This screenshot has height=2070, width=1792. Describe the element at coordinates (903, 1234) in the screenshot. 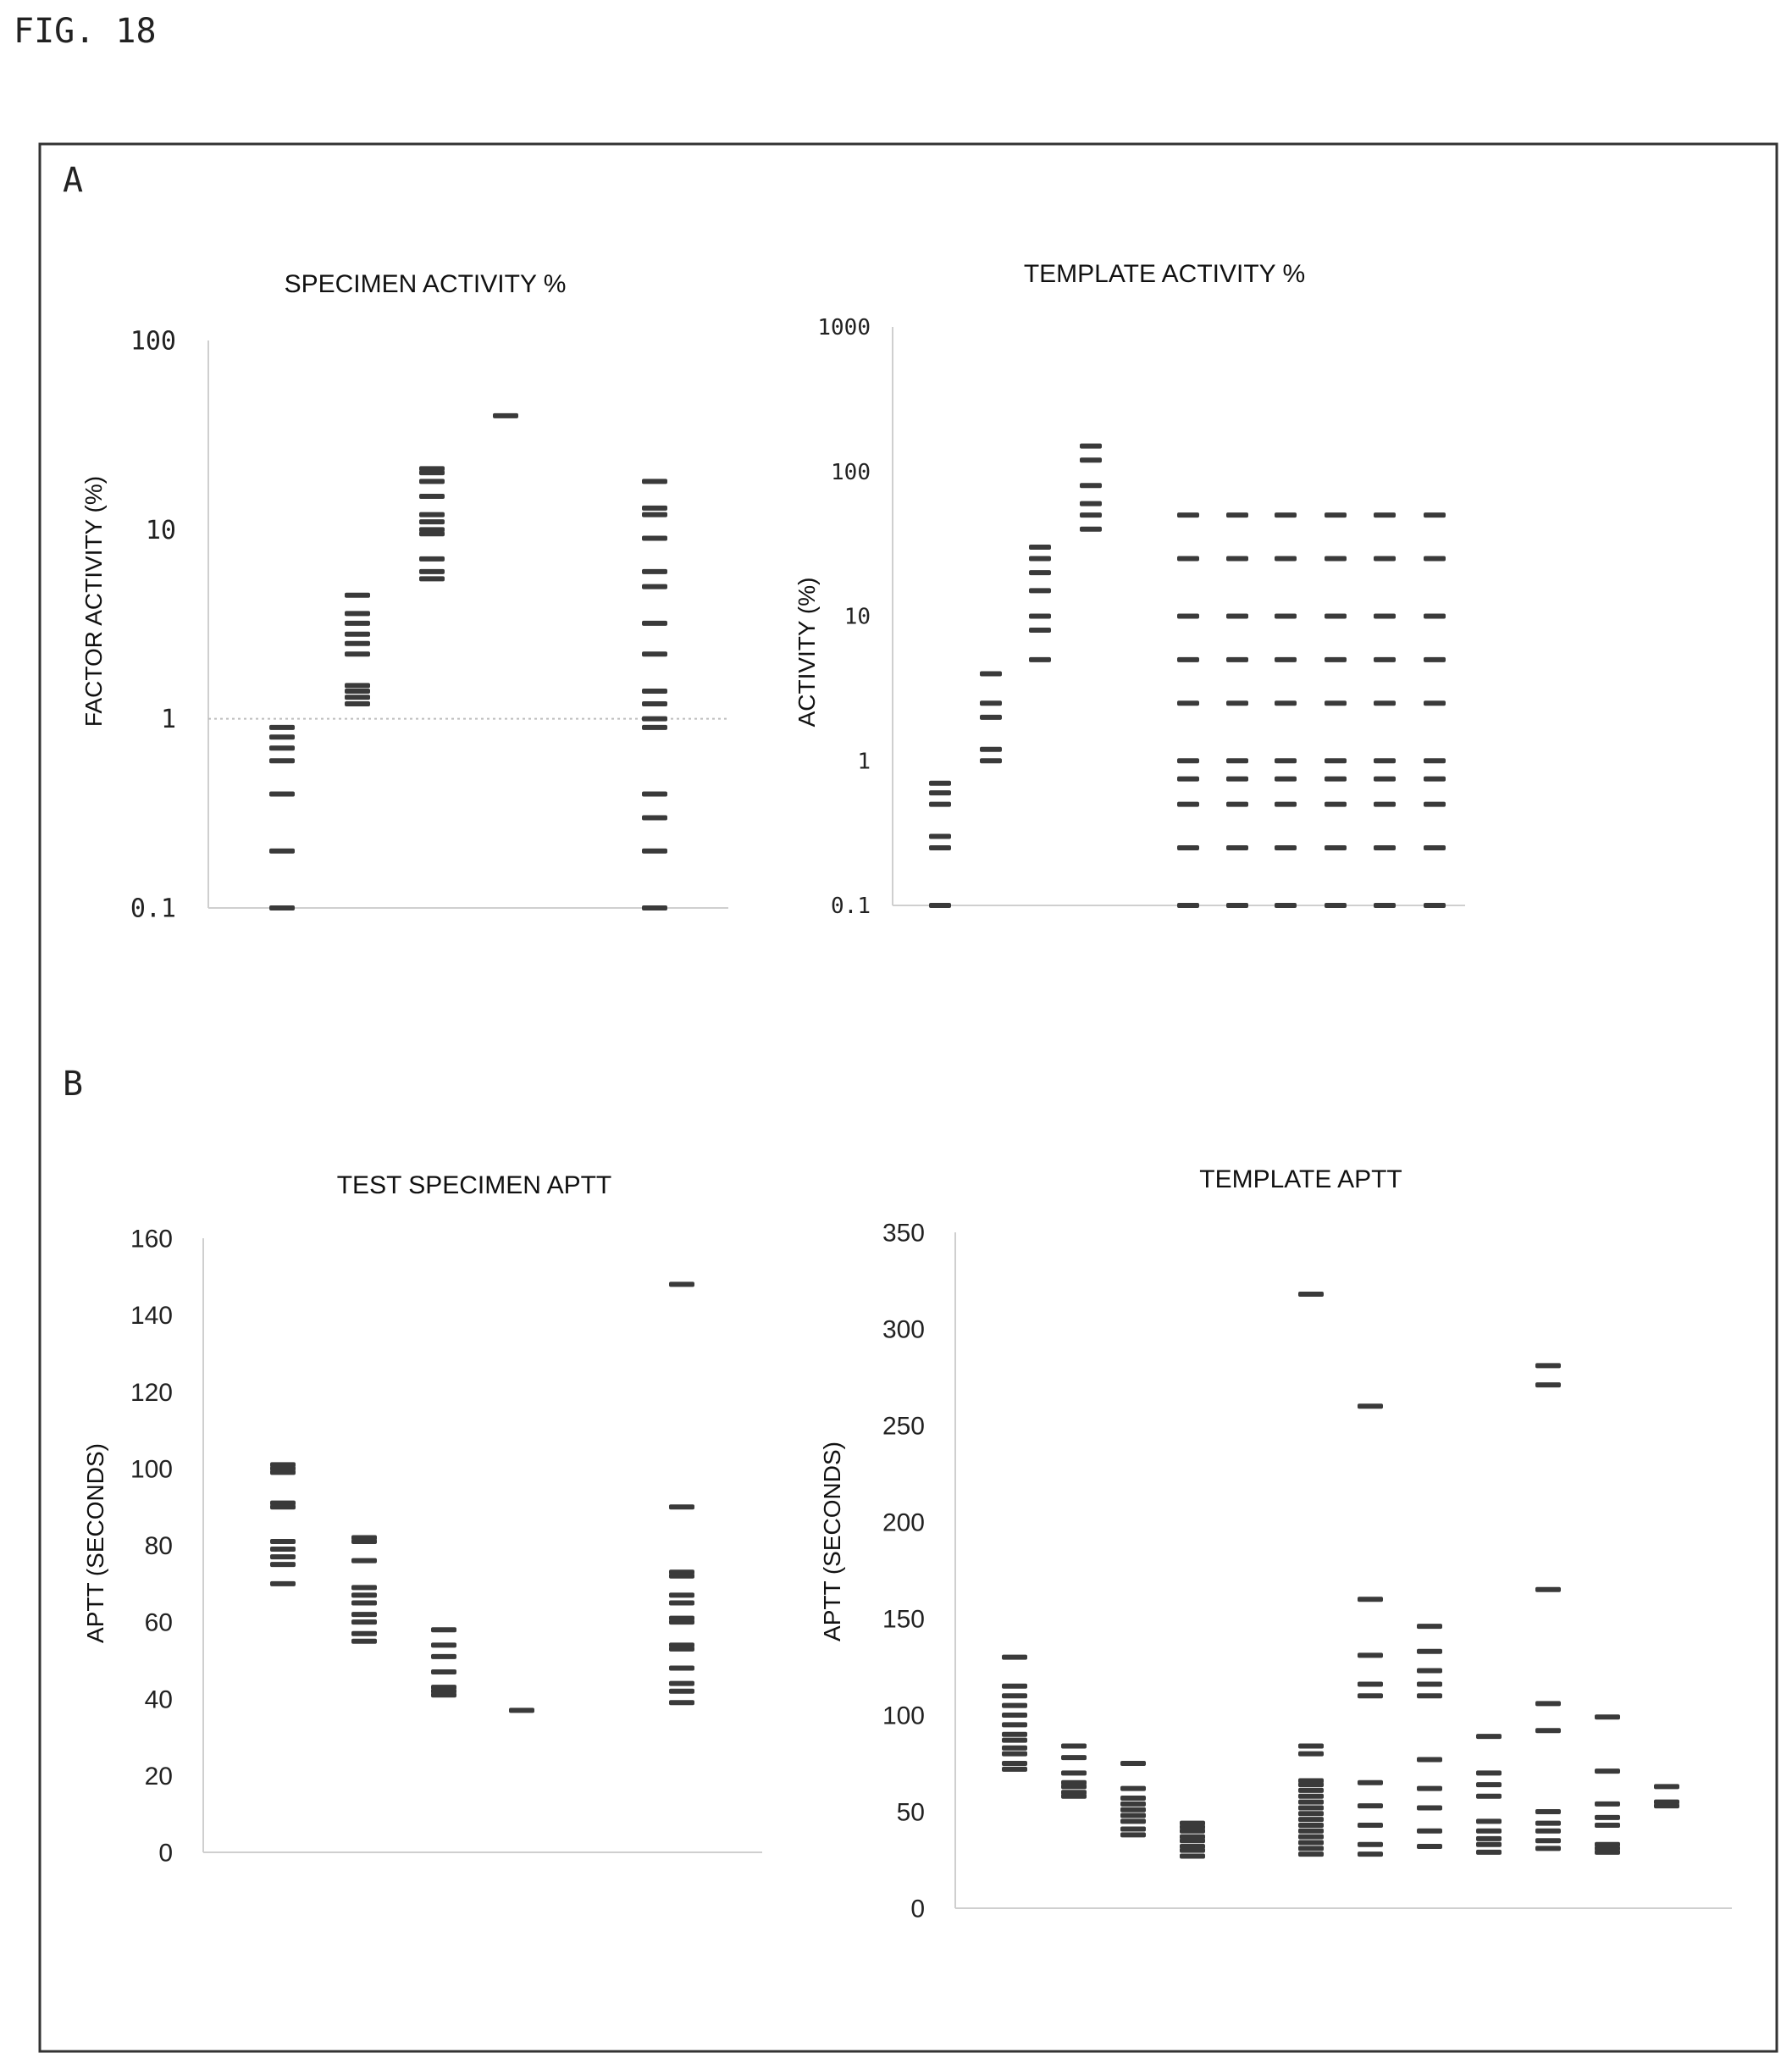

I see `y-tick-label: 350` at that location.